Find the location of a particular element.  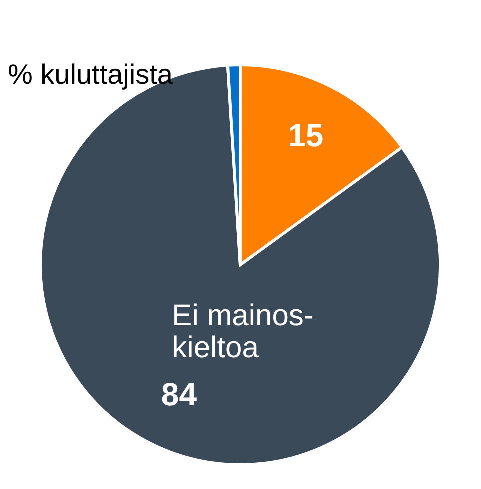

data-label: 84 is located at coordinates (179, 394).